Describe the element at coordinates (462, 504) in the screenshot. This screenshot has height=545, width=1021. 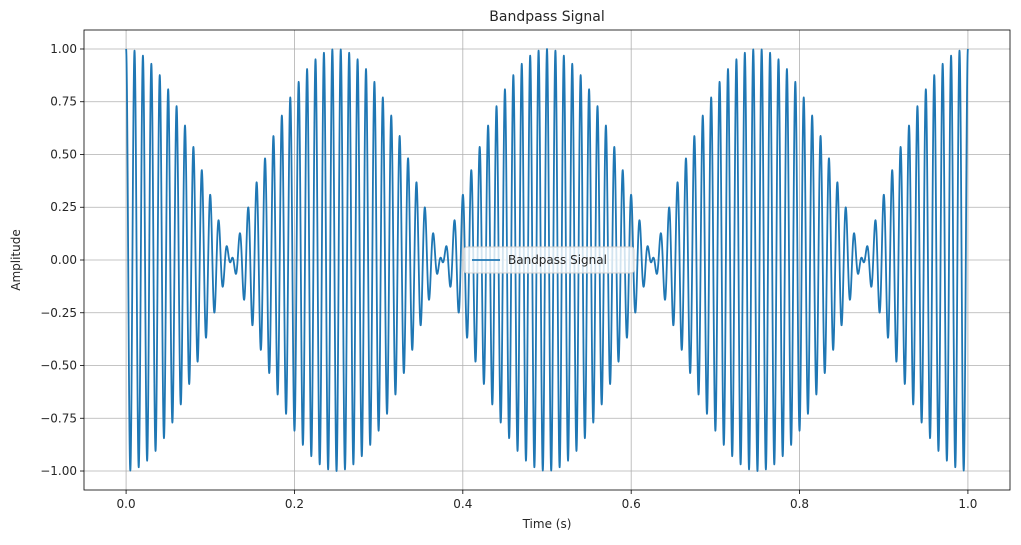
I see `x-tick-label: 0.4` at that location.